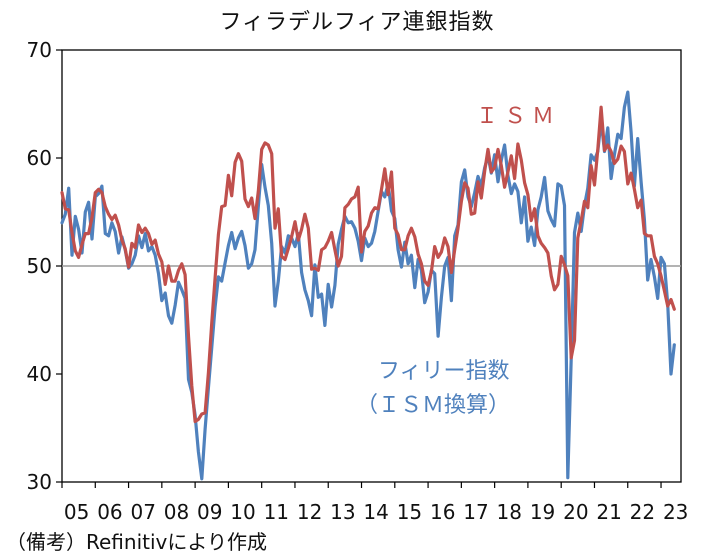 The height and width of the screenshot is (560, 714). What do you see at coordinates (39, 158) in the screenshot?
I see `y-tick-label: 60` at bounding box center [39, 158].